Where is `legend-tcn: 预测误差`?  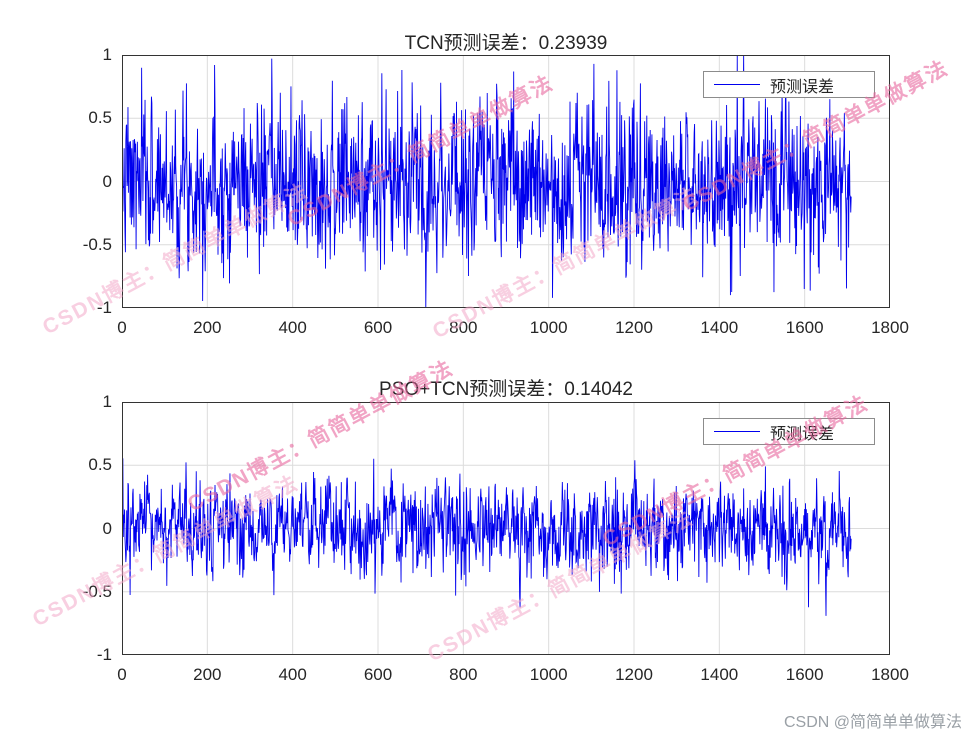
legend-tcn: 预测误差 is located at coordinates (789, 84).